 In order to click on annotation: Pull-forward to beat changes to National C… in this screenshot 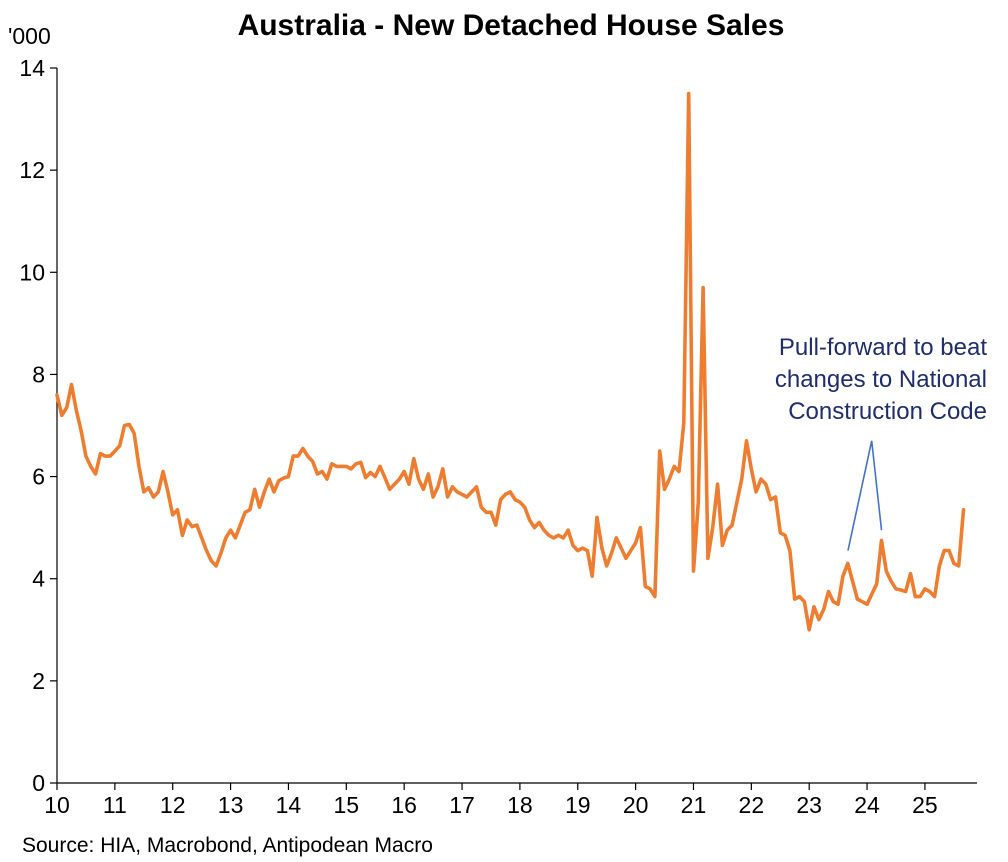, I will do `click(881, 442)`.